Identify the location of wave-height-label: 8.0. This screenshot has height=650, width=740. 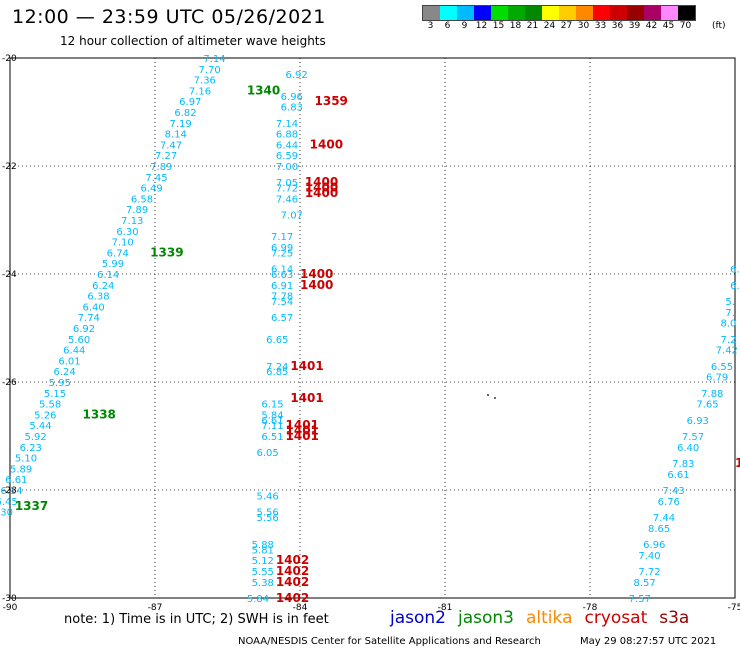
(729, 324).